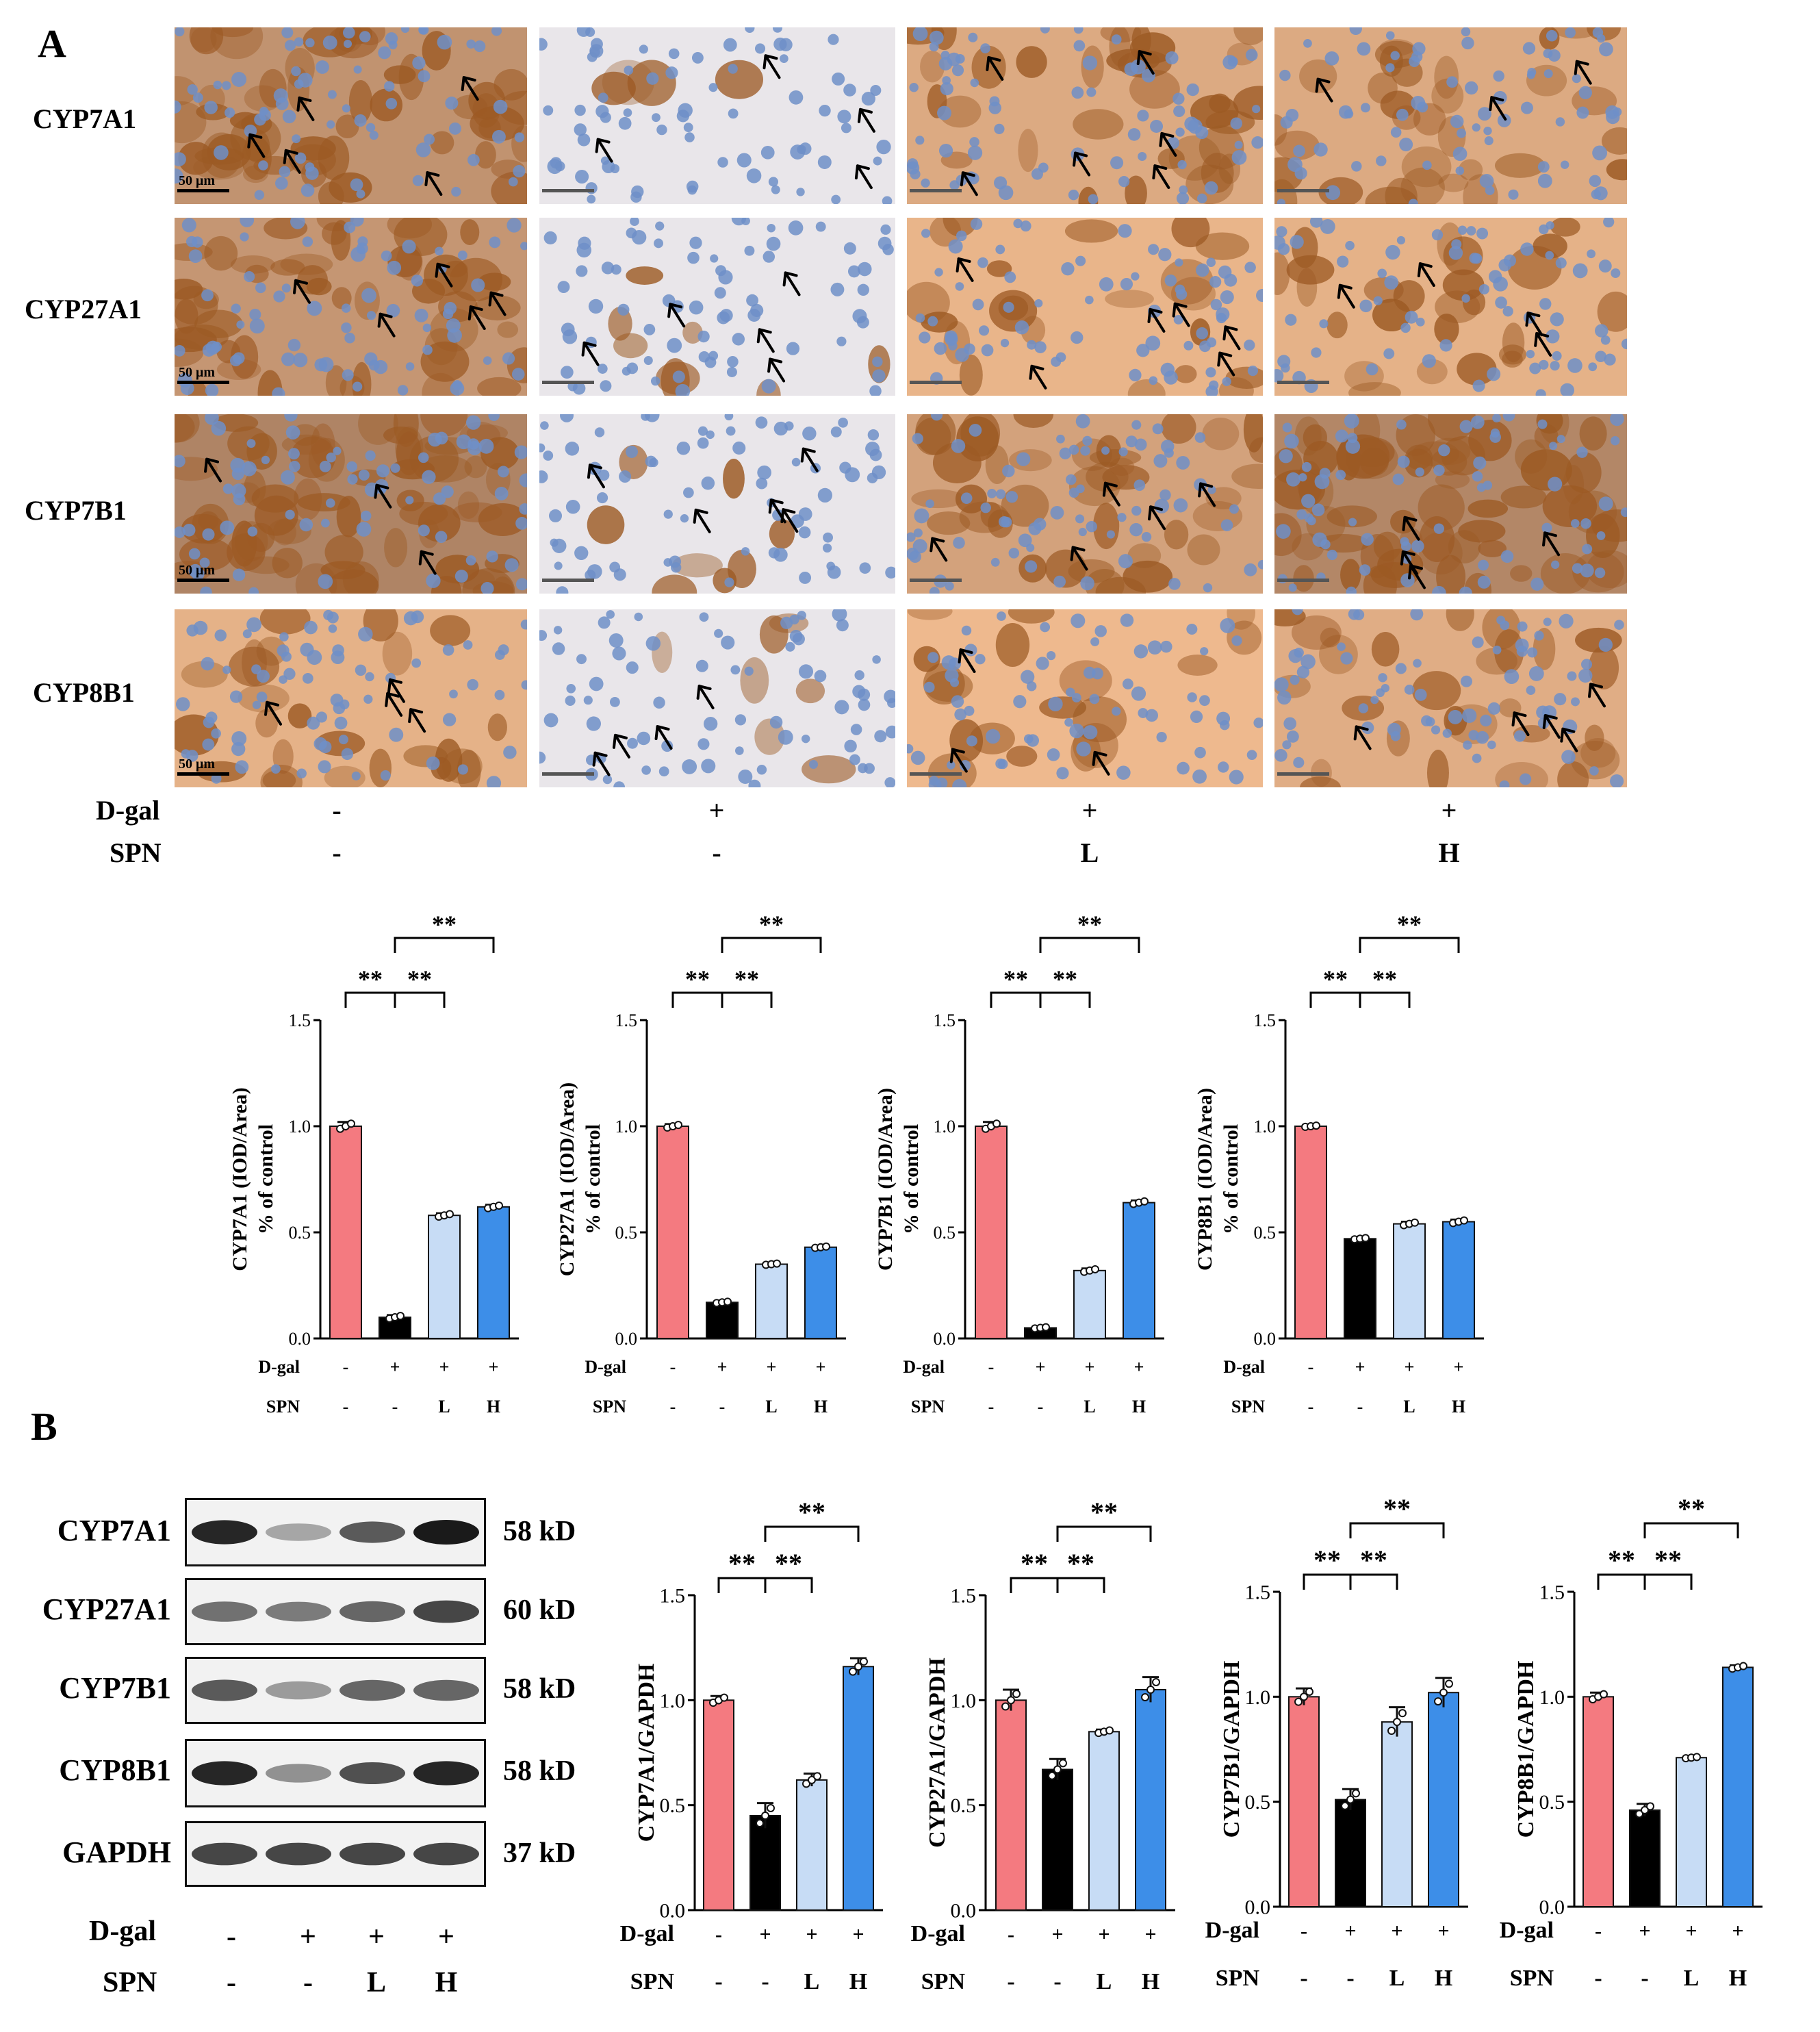 This screenshot has width=1820, height=2032. Describe the element at coordinates (1085, 307) in the screenshot. I see `ihc-micrograph-r2-c3` at that location.